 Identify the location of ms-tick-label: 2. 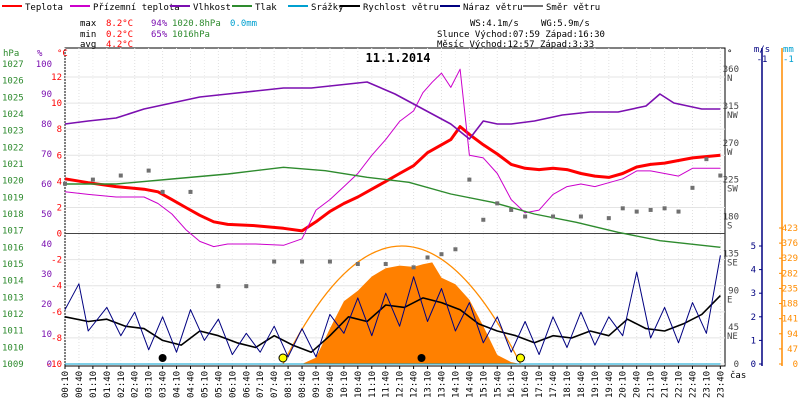
(753, 318).